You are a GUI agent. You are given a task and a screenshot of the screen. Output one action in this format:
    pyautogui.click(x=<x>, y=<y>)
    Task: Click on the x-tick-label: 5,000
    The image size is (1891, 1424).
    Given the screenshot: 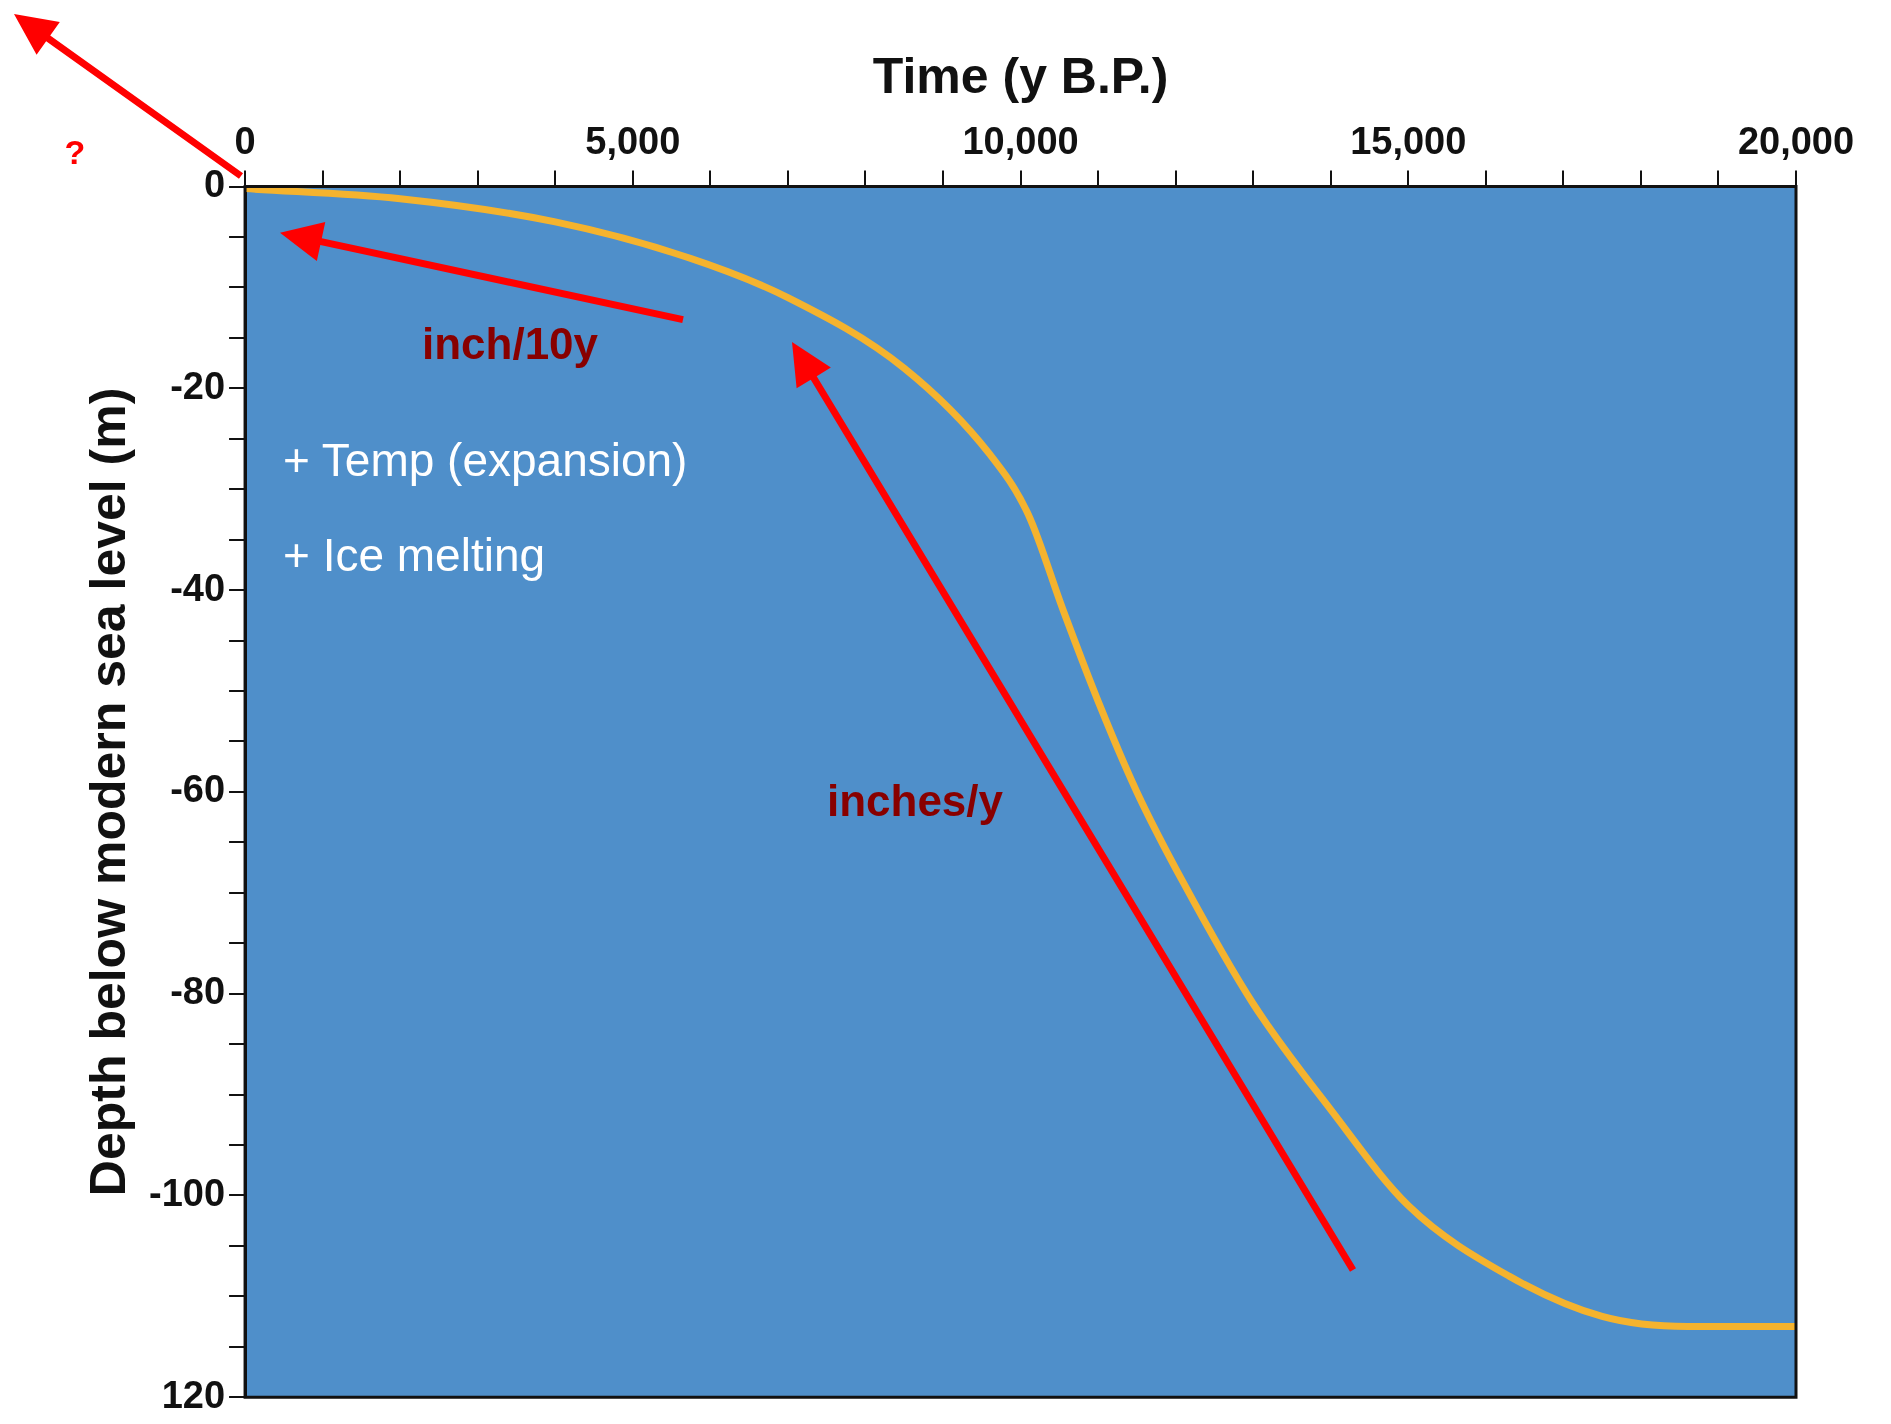 What is the action you would take?
    pyautogui.click(x=633, y=141)
    